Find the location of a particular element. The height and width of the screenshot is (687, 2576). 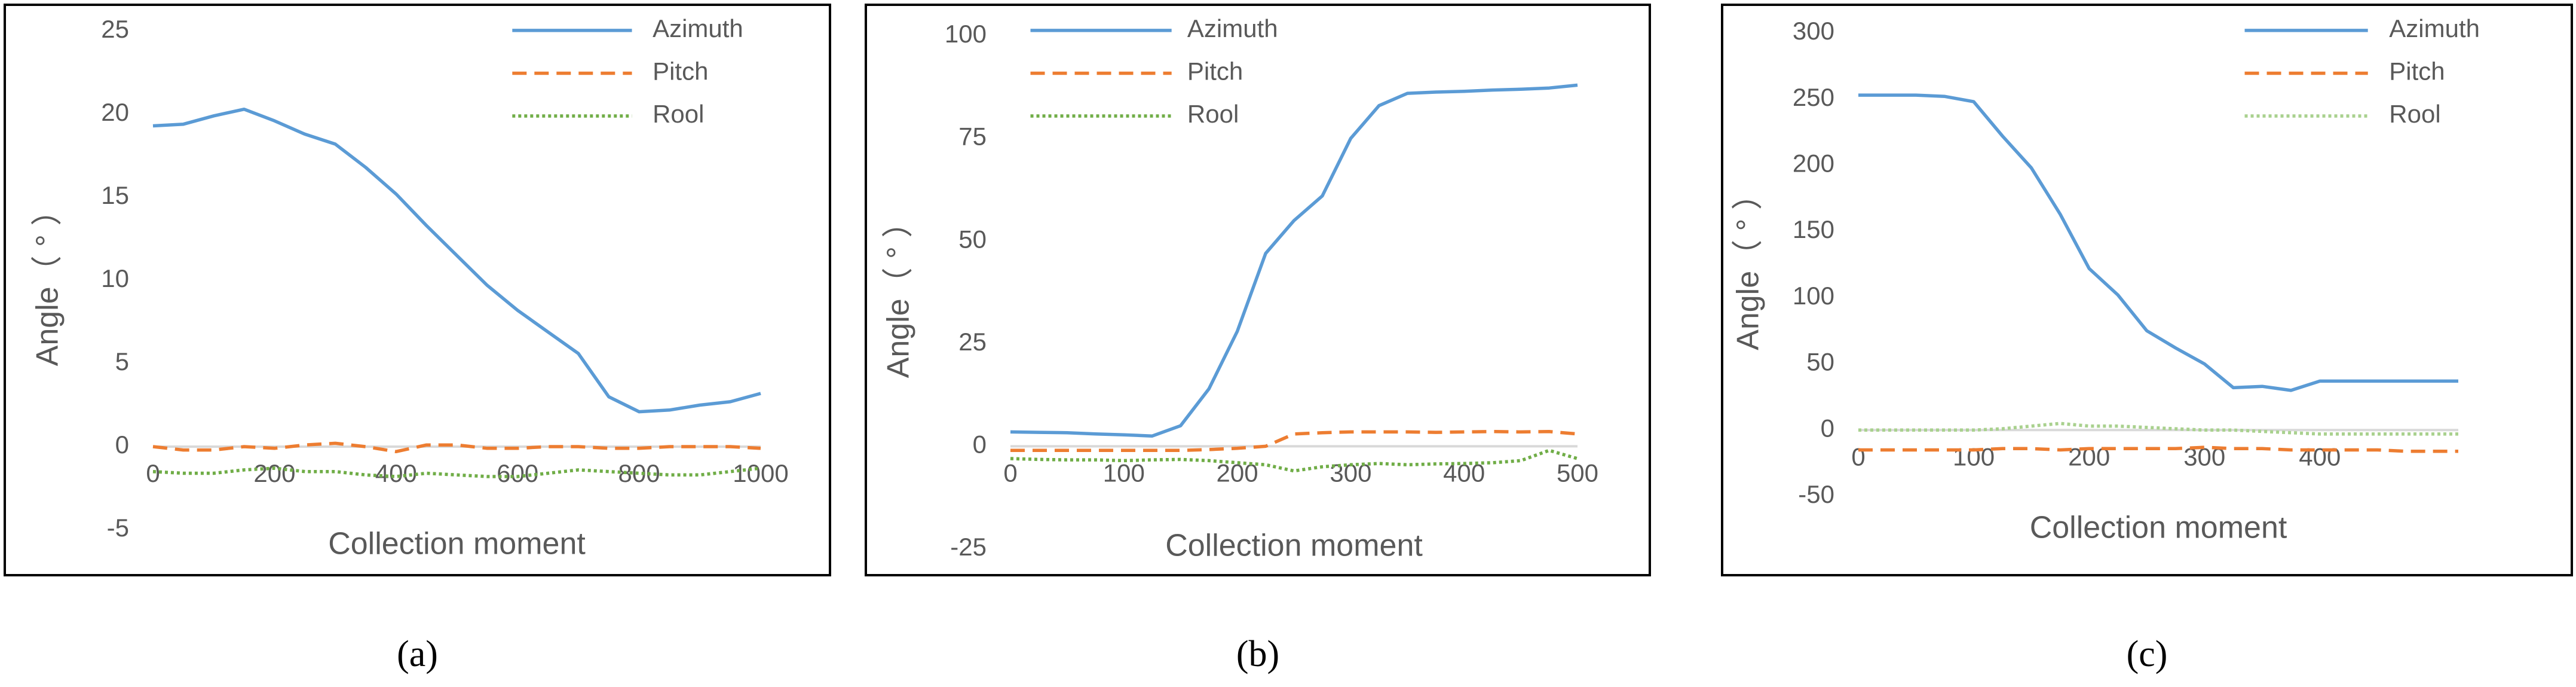

y-tick-label: -50 is located at coordinates (1816, 494).